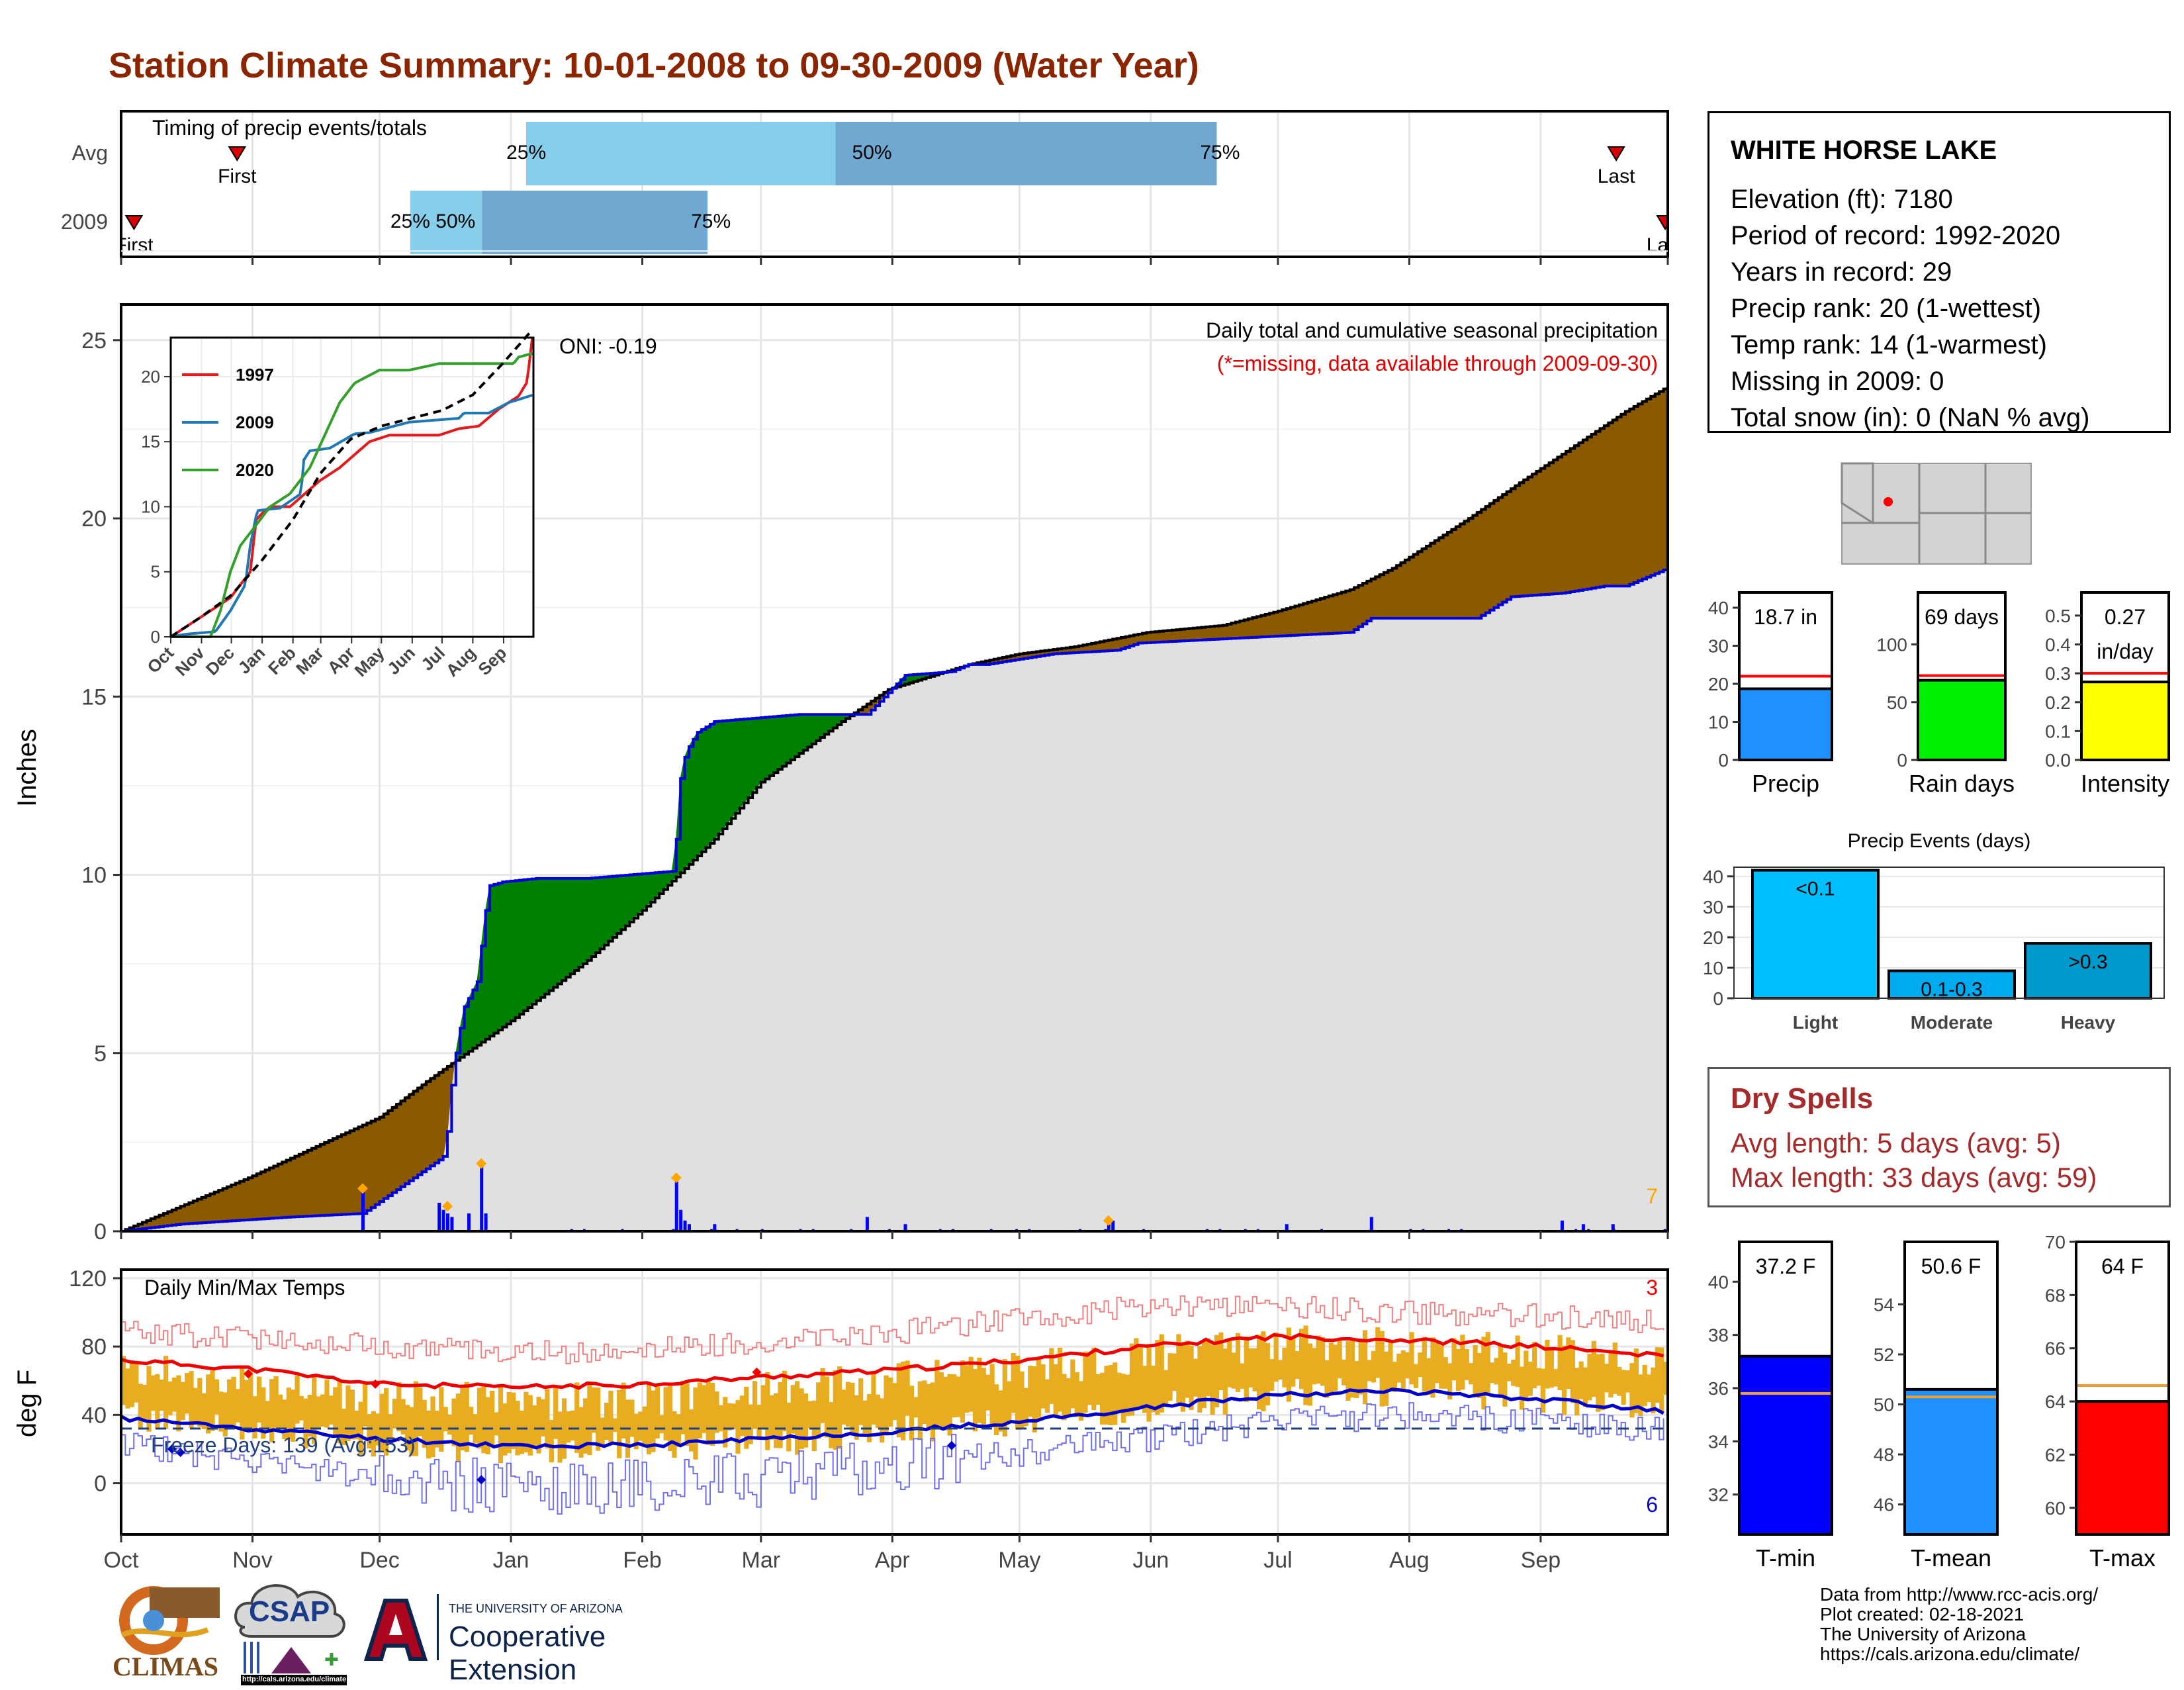 The width and height of the screenshot is (2184, 1690). What do you see at coordinates (1026, 154) in the screenshot?
I see `timing-bar-dark` at bounding box center [1026, 154].